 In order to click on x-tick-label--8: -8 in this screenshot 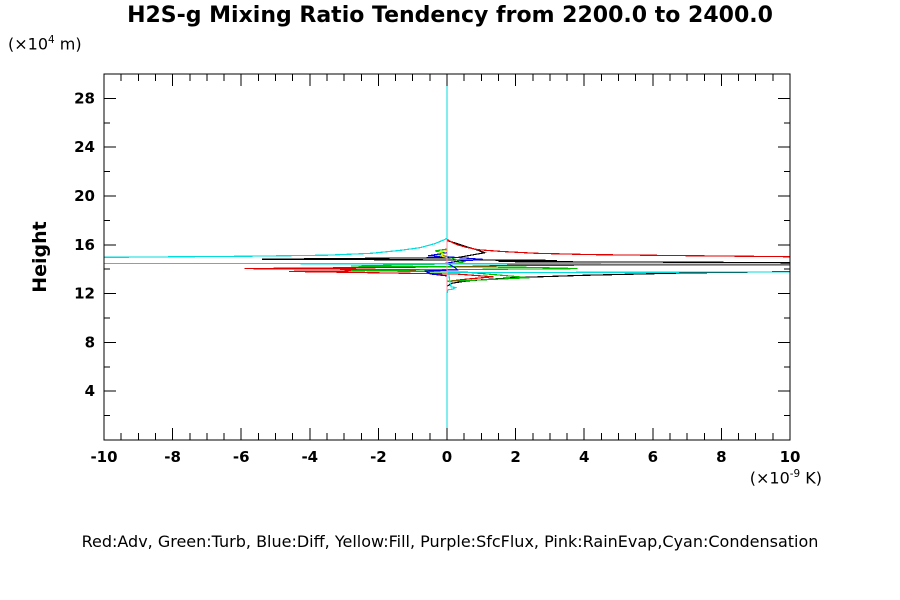, I will do `click(172, 457)`.